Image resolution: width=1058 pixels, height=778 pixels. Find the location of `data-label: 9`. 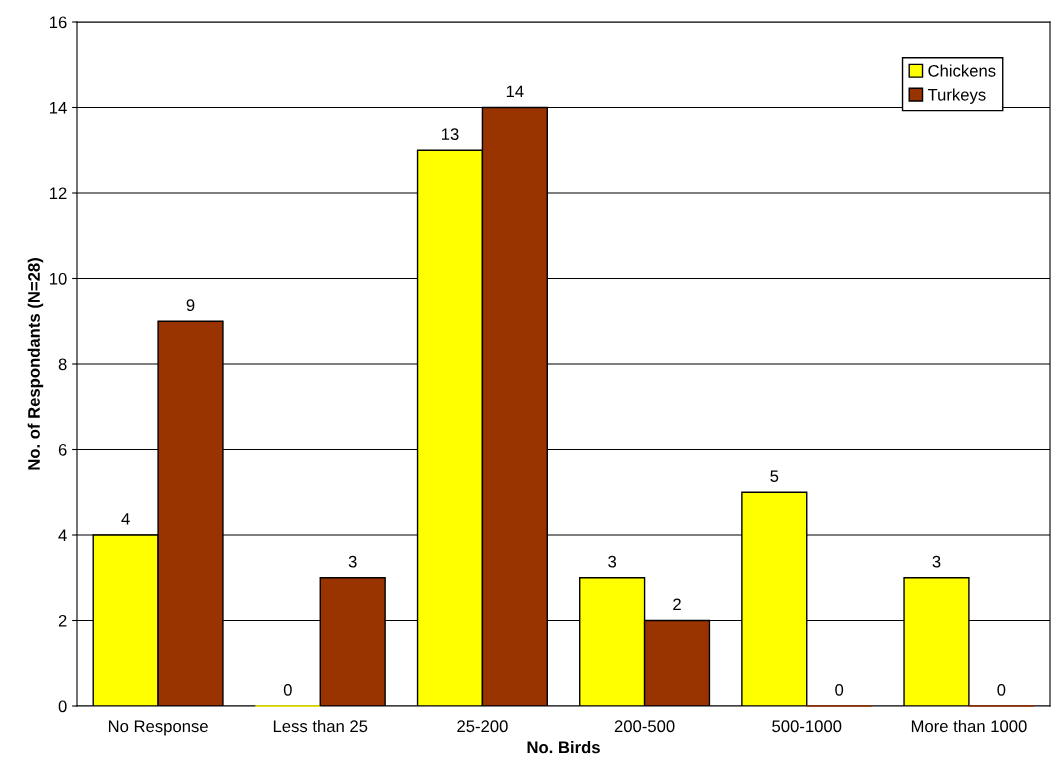

data-label: 9 is located at coordinates (190, 305).